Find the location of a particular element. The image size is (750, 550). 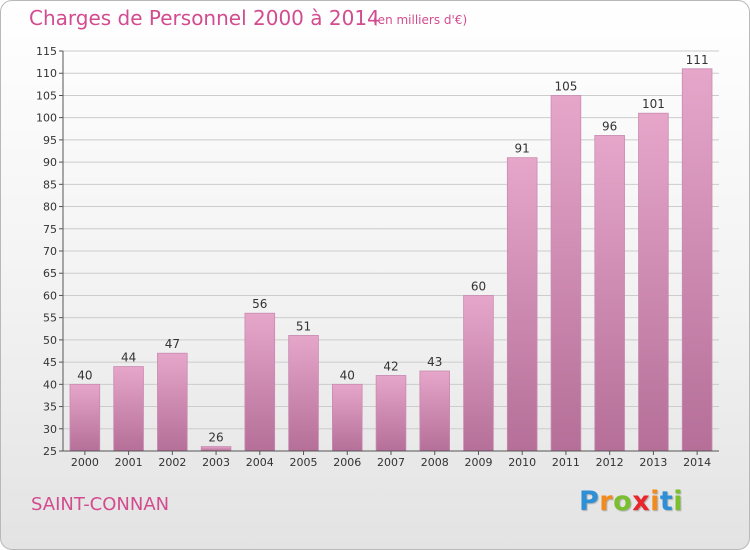

data-label: 47 is located at coordinates (172, 344).